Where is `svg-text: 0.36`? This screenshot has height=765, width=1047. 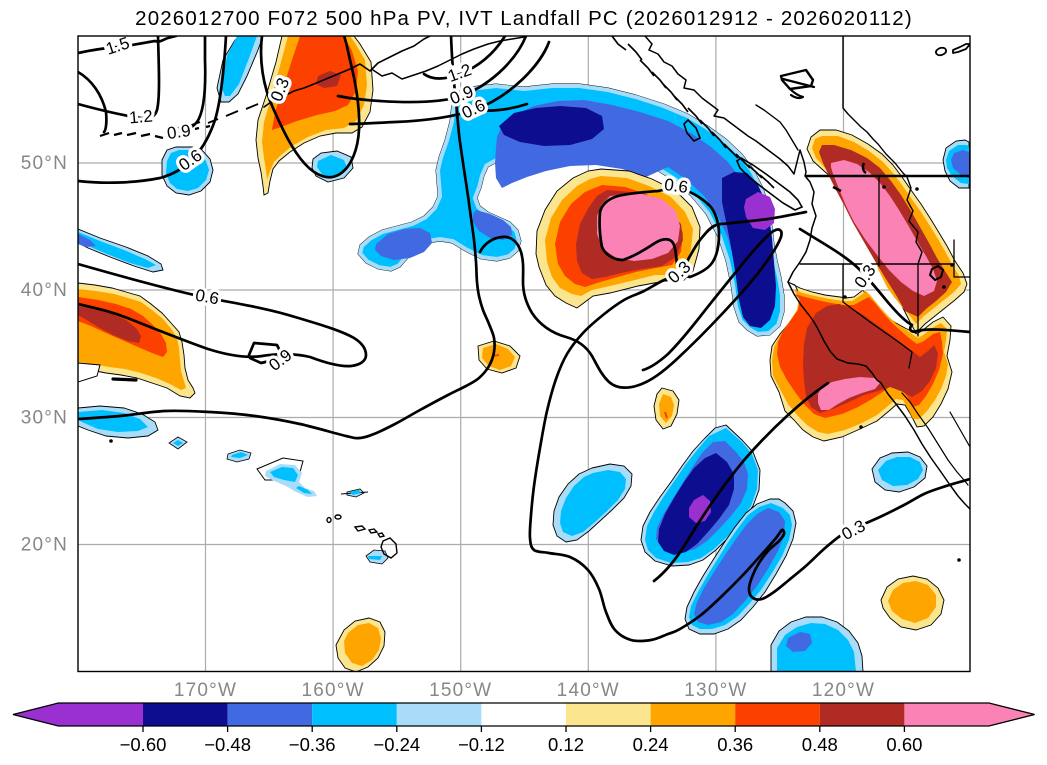
svg-text: 0.36 is located at coordinates (735, 744).